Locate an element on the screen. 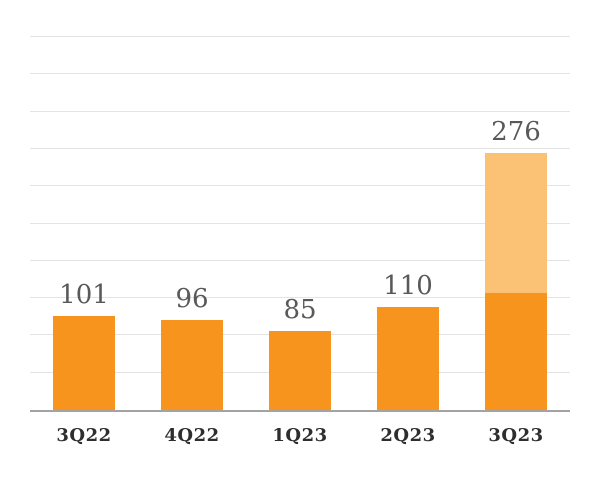 This screenshot has width=600, height=480. bar-slot: 101 is located at coordinates (84, 223).